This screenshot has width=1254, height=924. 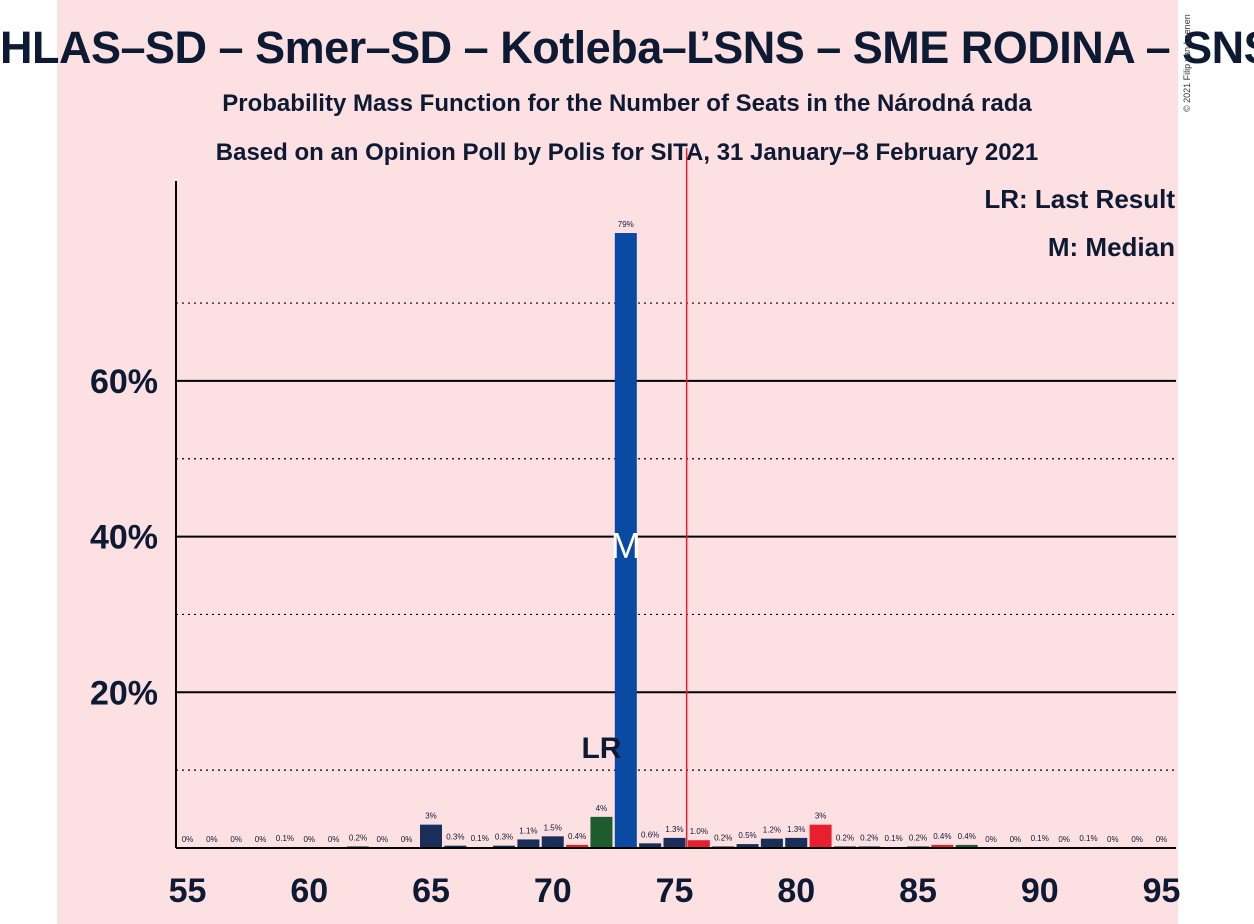 I want to click on x-tick-label: 95, so click(x=1162, y=891).